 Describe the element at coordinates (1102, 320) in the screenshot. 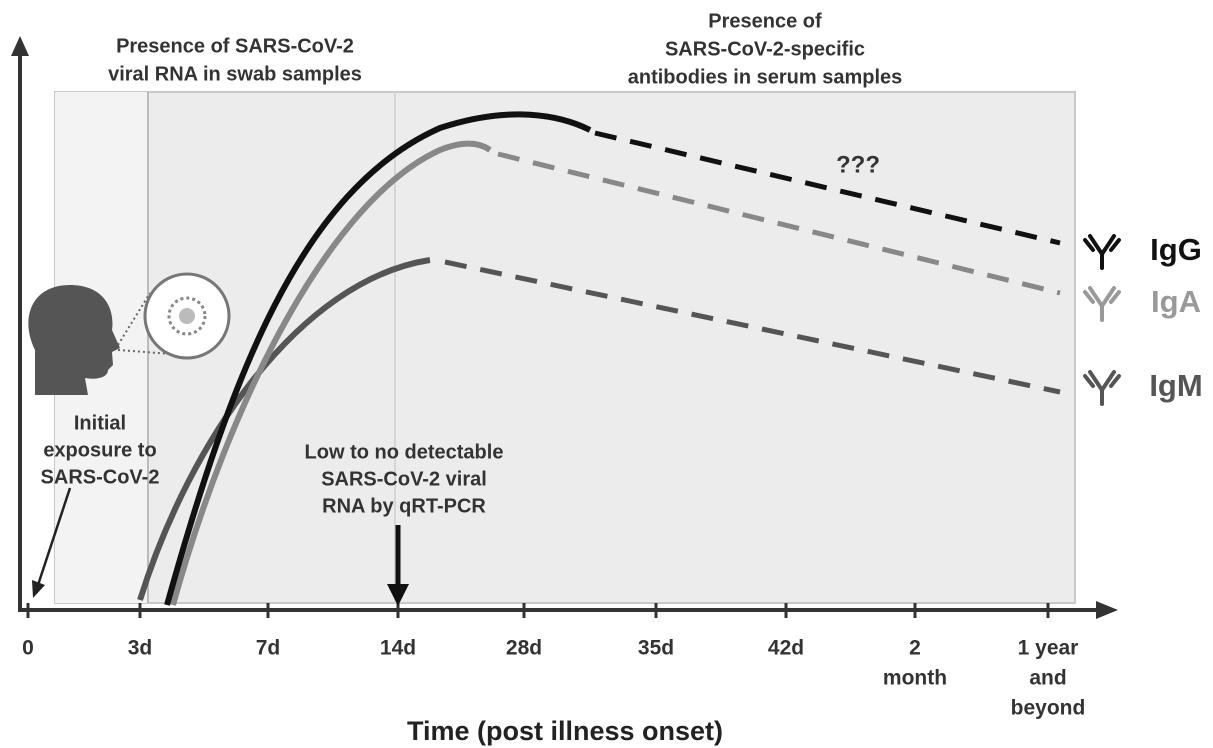

I see `antibody-icons` at that location.